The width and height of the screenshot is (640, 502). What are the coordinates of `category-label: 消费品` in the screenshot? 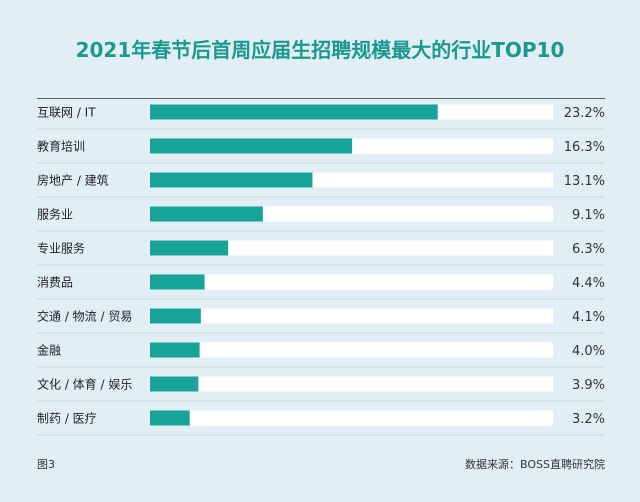 It's located at (55, 283).